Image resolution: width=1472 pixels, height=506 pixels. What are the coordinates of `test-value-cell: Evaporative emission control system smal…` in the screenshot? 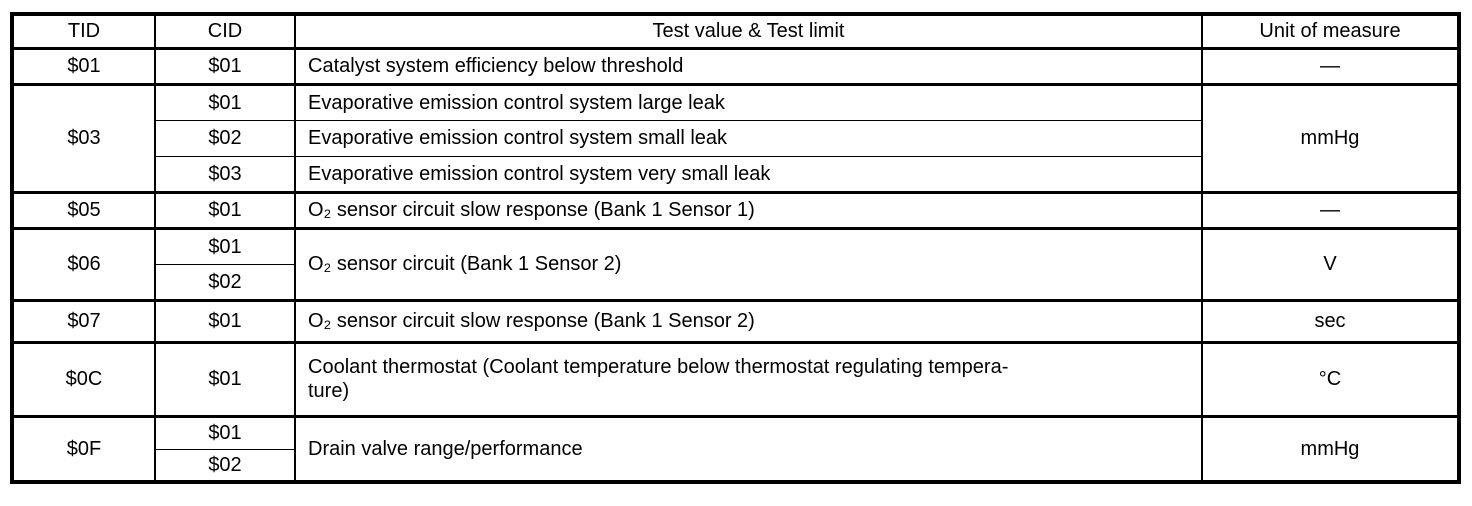 It's located at (748, 137).